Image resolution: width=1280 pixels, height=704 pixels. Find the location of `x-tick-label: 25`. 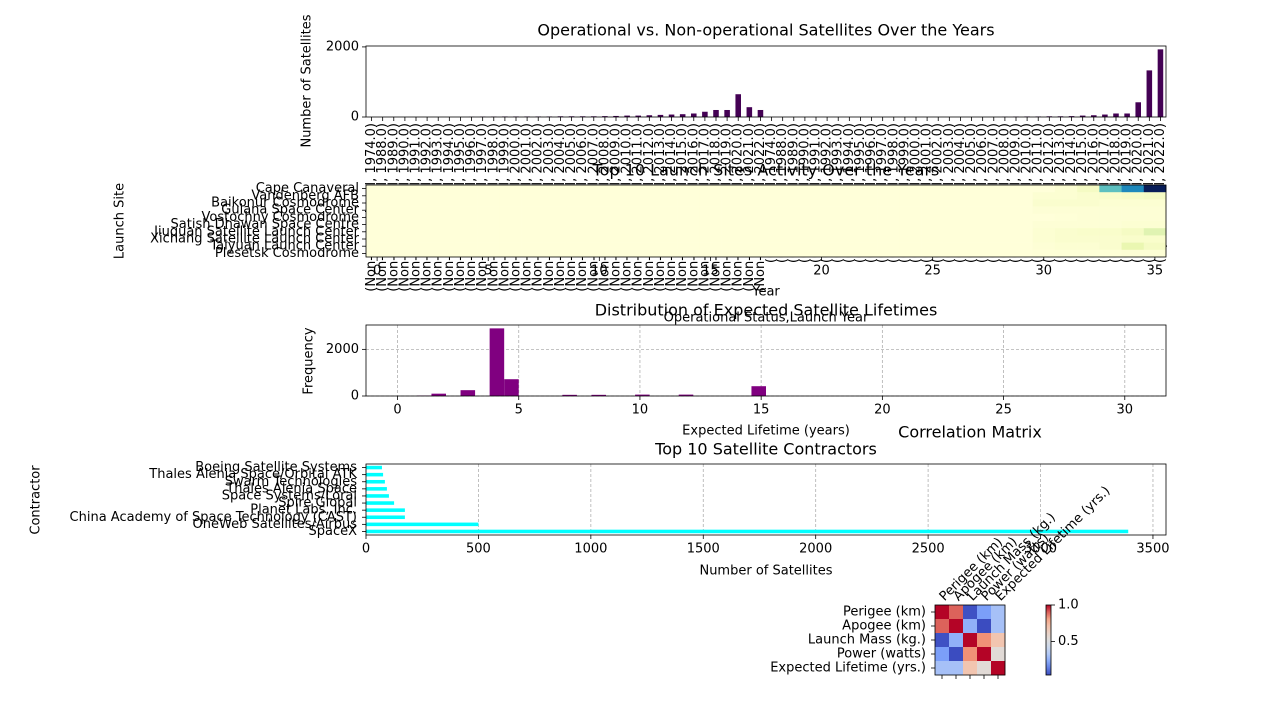

x-tick-label: 25 is located at coordinates (1003, 410).